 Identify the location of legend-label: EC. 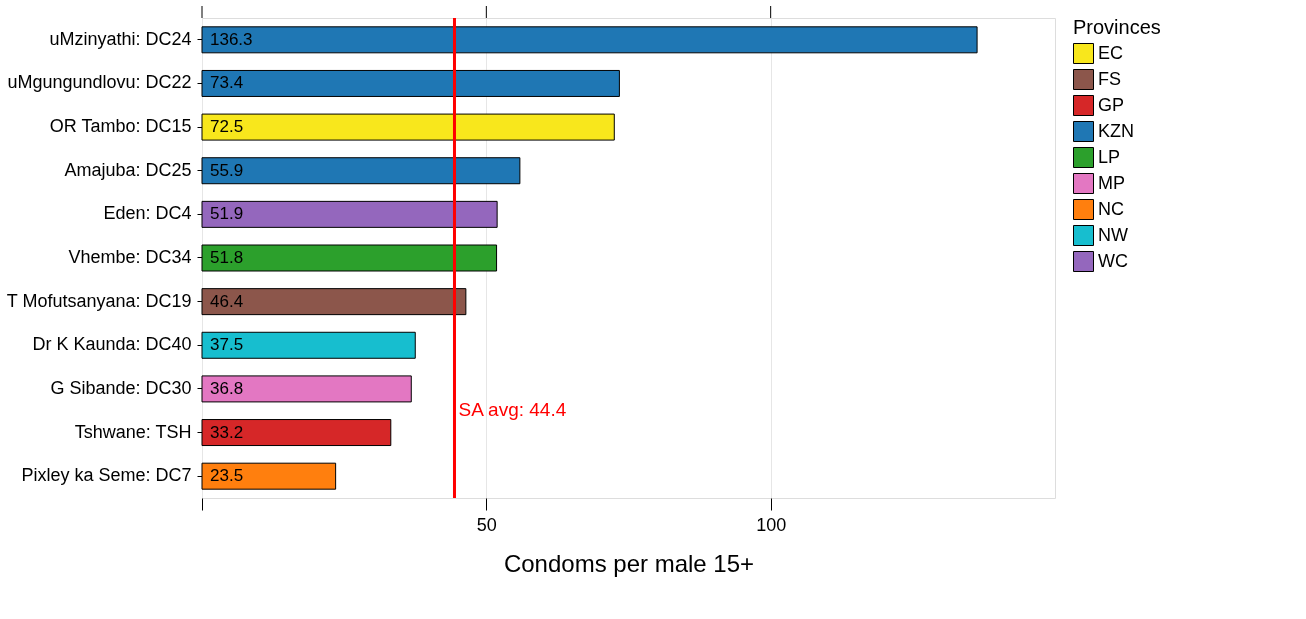
(1111, 52).